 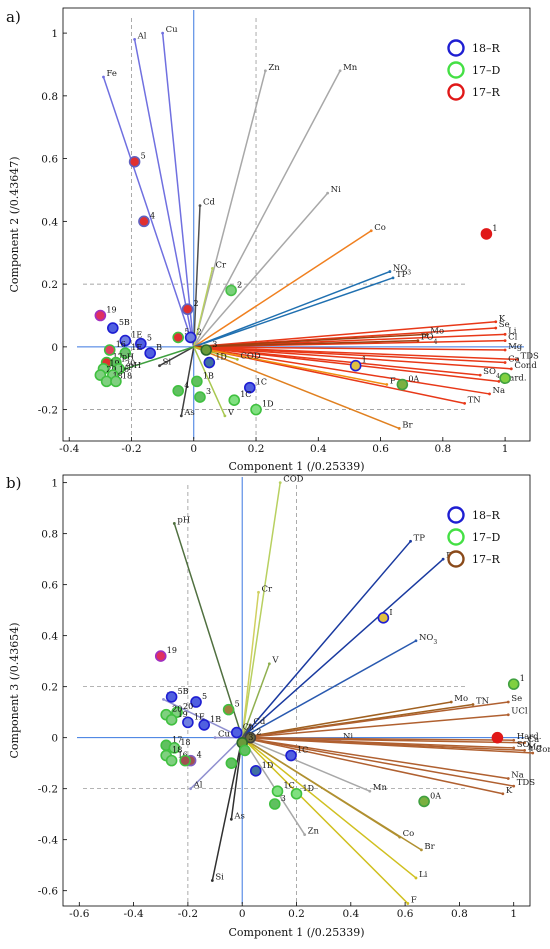 I want to click on loading-vector-label: Cl, so click(x=513, y=338).